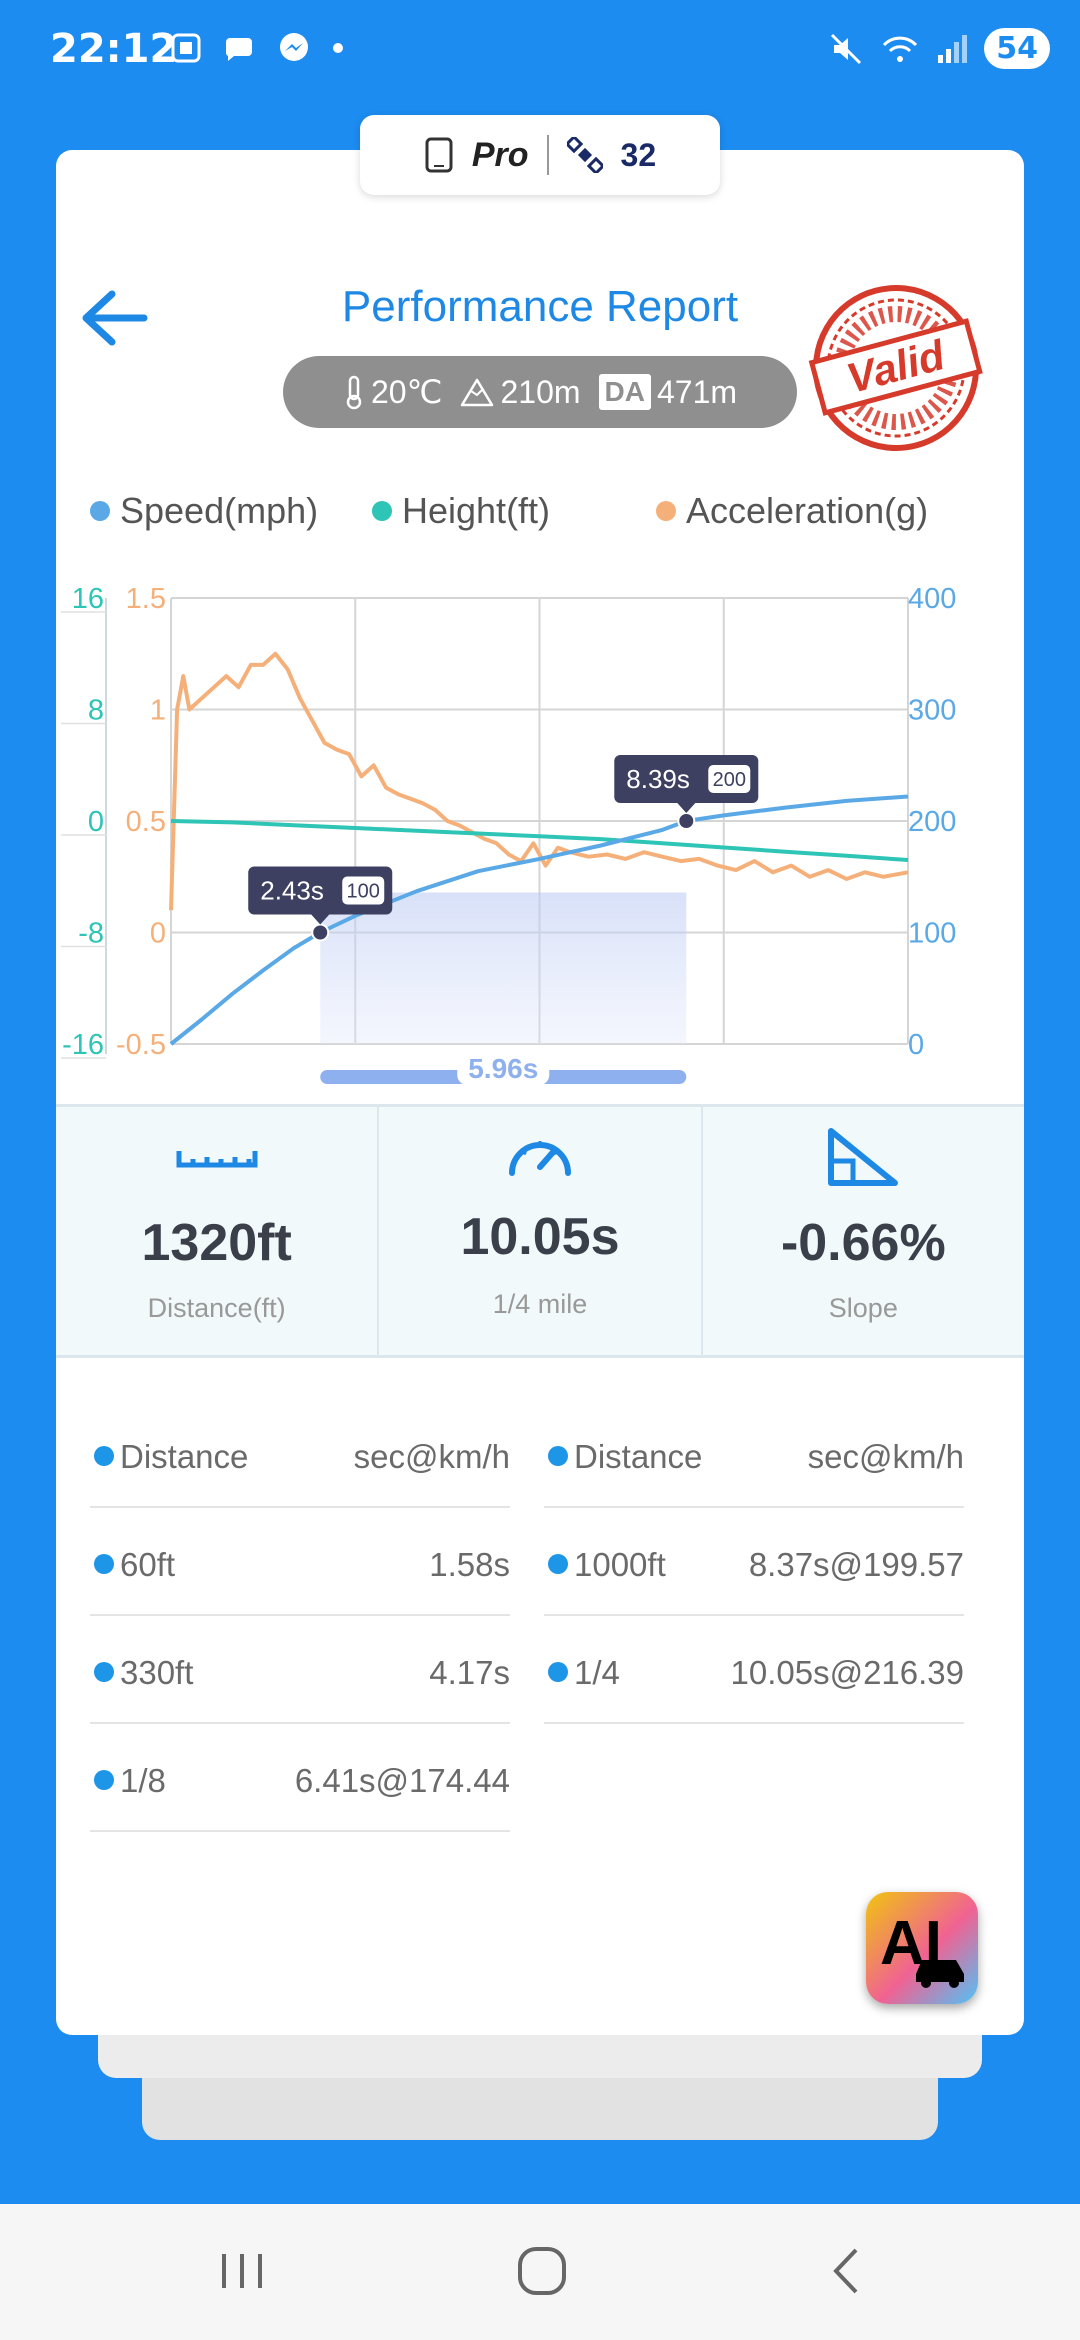  Describe the element at coordinates (402, 1780) in the screenshot. I see `split-value: 6.41s@174.44` at that location.